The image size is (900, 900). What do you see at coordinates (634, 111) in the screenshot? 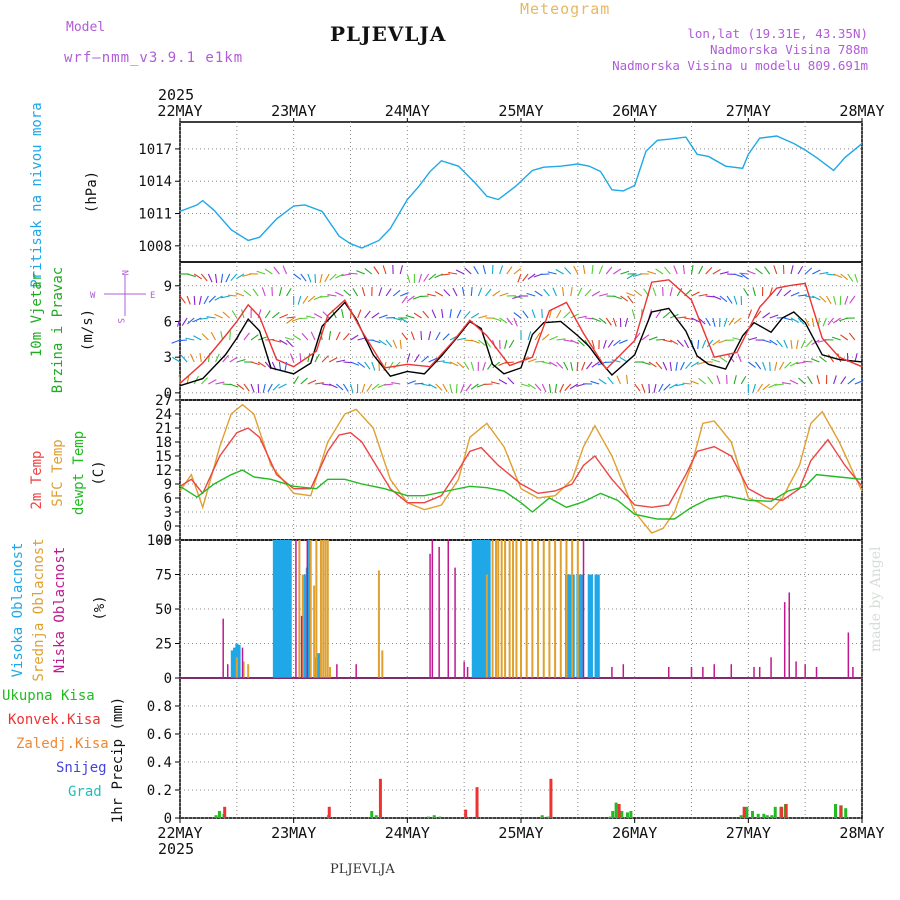
I see `x-tick-label-top: 26MAY` at bounding box center [634, 111].